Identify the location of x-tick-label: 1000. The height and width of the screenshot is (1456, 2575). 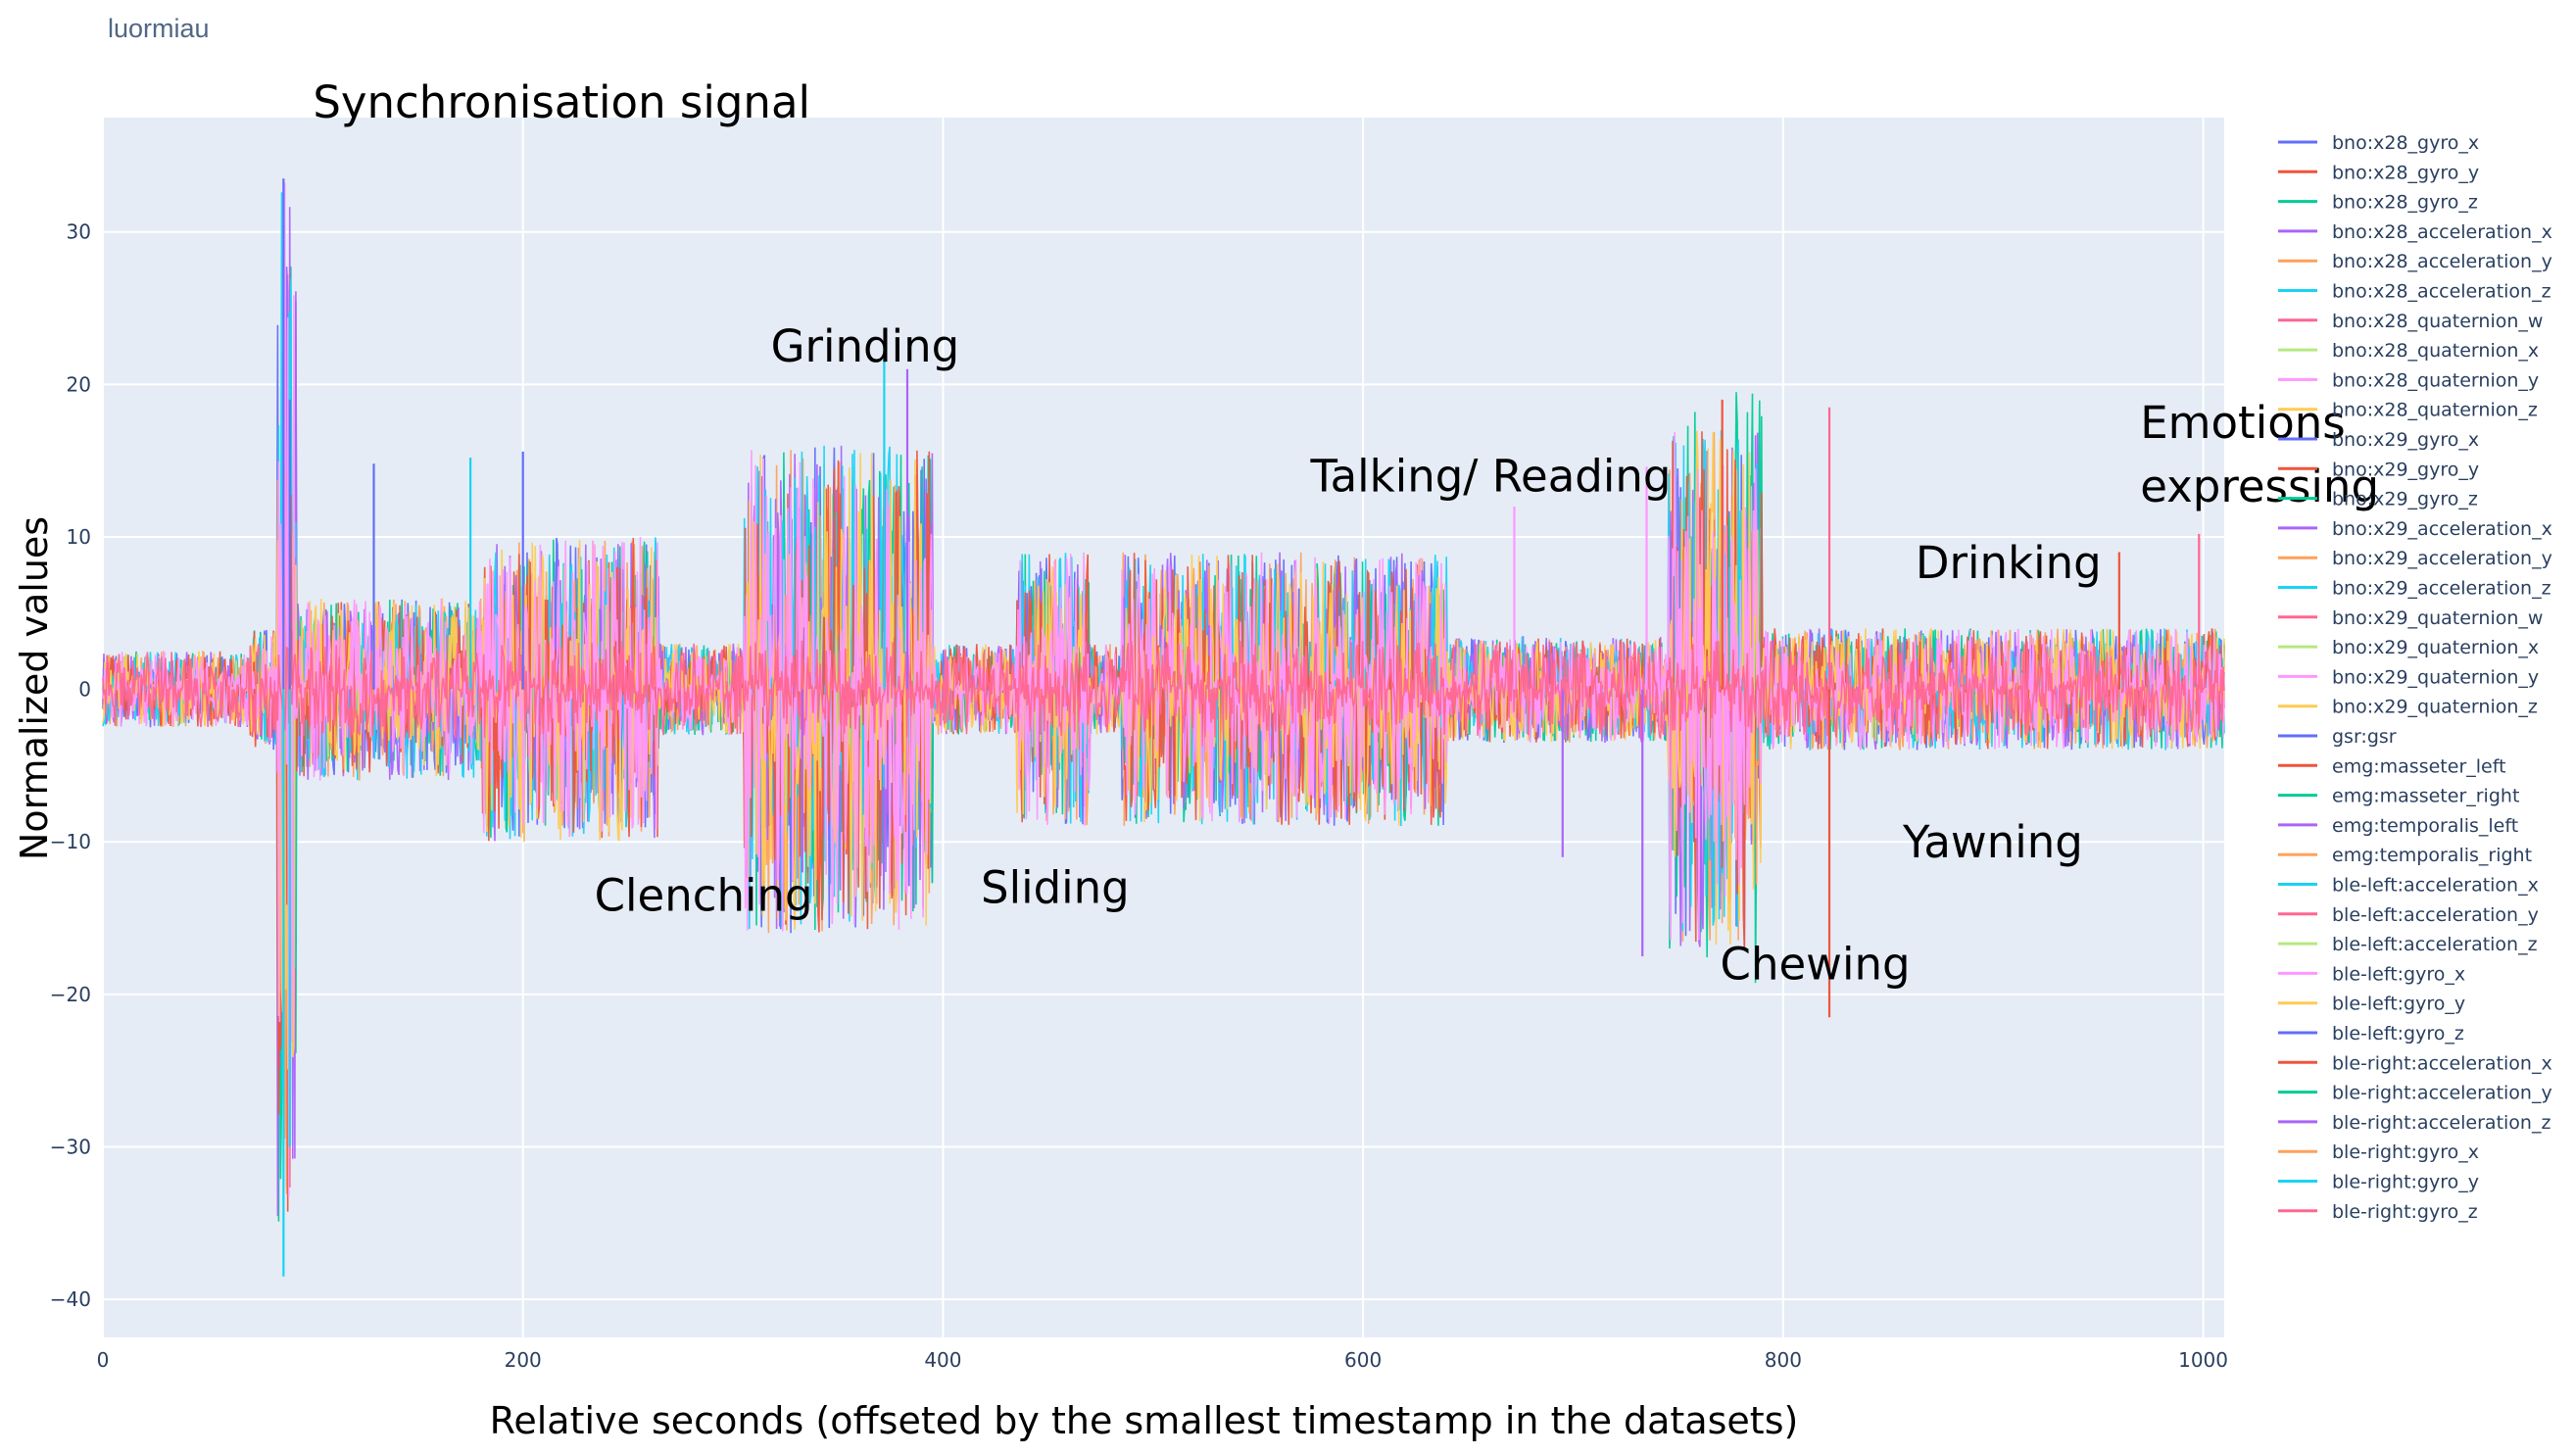
(2203, 1360).